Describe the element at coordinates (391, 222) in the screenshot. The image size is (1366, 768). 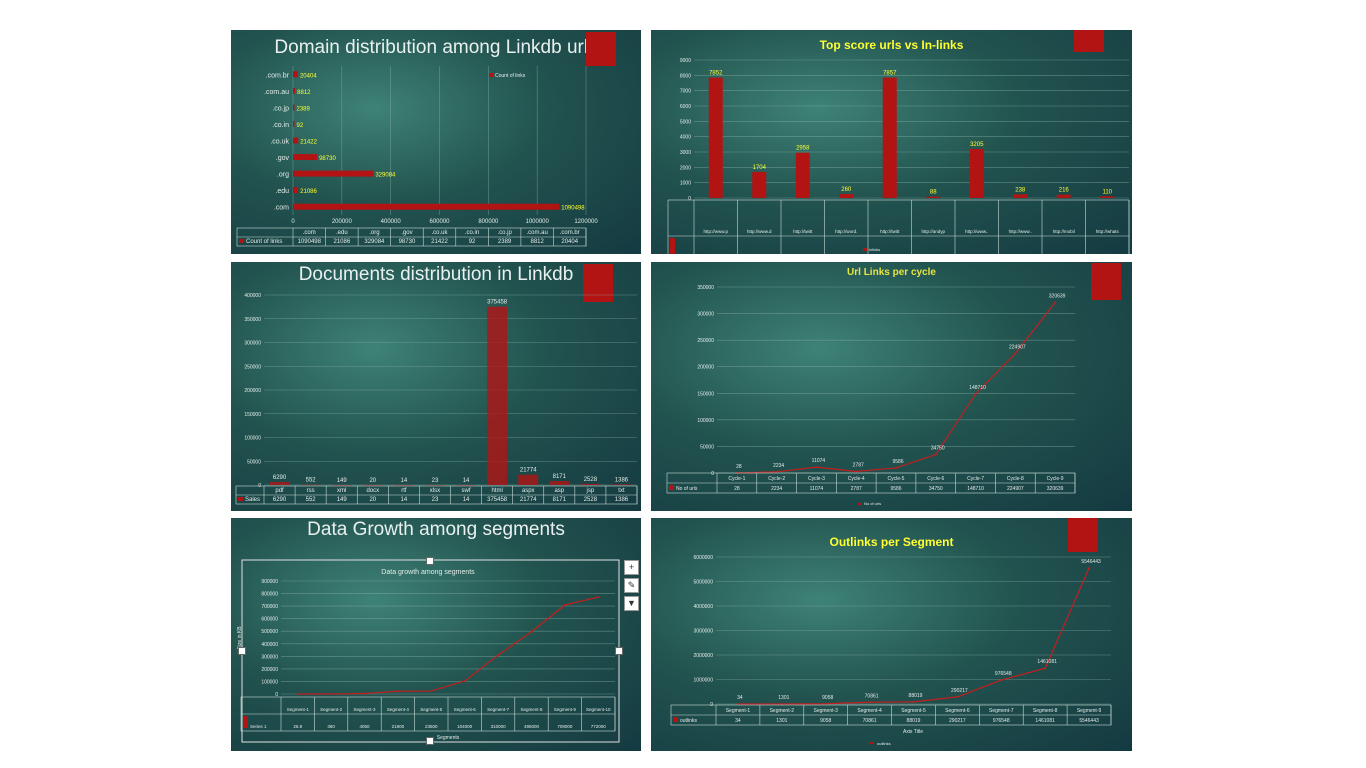
I see `x-tick-label: 400000` at that location.